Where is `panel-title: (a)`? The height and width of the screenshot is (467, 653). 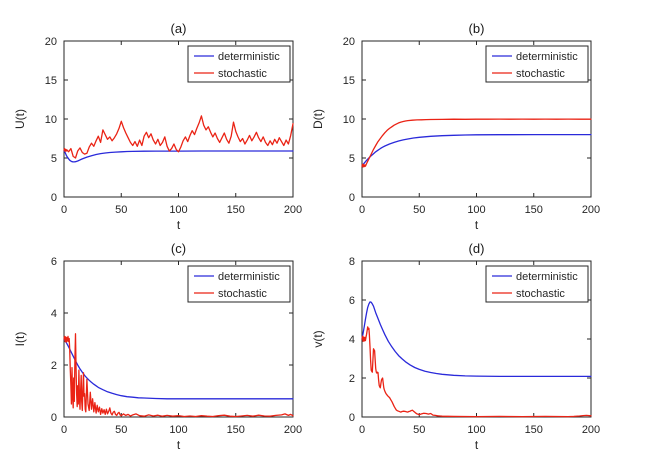 panel-title: (a) is located at coordinates (179, 28).